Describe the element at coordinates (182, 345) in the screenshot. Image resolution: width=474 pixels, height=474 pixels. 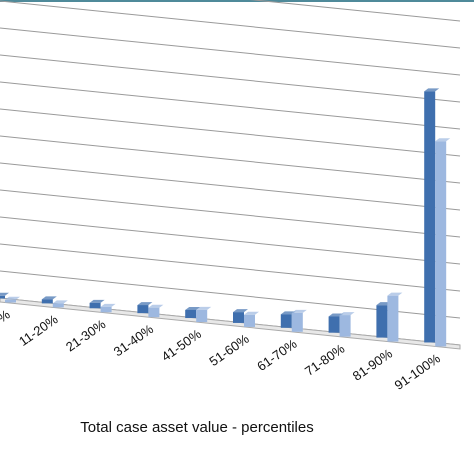
I see `x-tick-label: 41-50%` at that location.